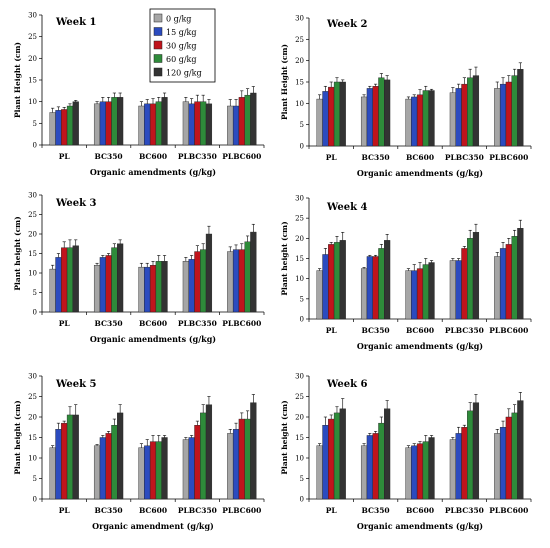  I want to click on legend-label: 120 g/kg, so click(184, 73).